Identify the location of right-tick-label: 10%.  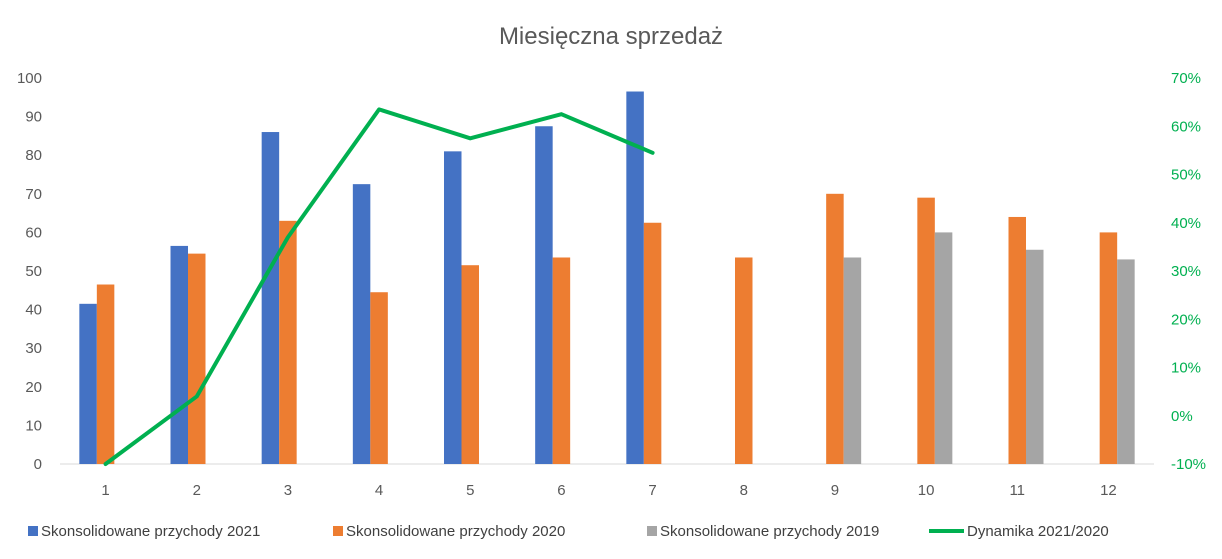
(1186, 368).